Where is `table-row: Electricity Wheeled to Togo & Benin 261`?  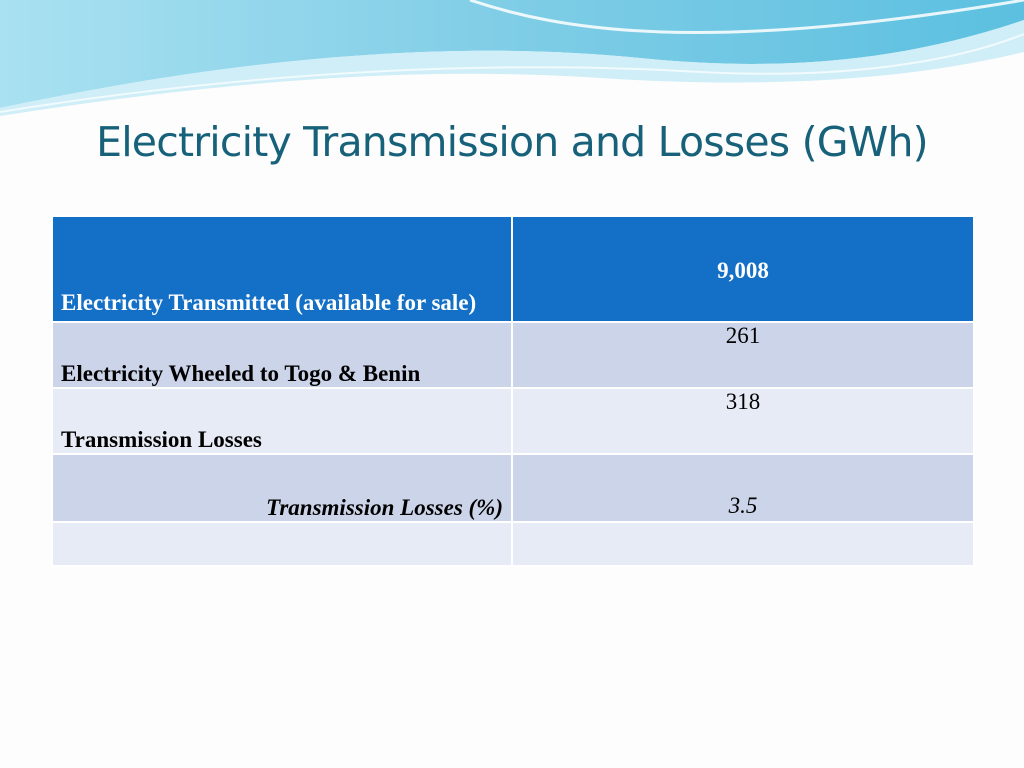 table-row: Electricity Wheeled to Togo & Benin 261 is located at coordinates (513, 355).